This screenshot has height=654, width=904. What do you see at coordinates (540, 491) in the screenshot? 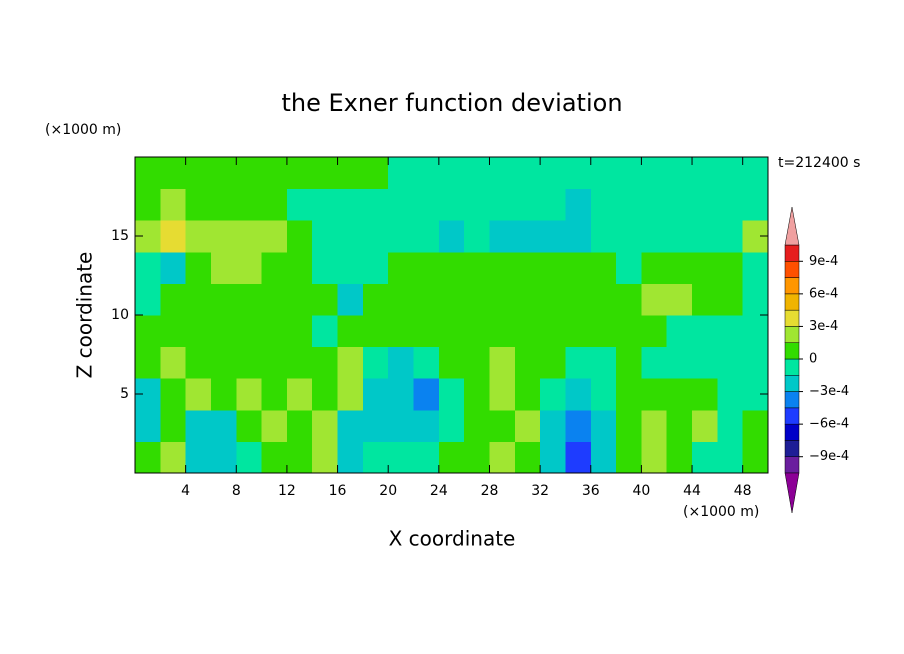
I see `x-tick-label: 32` at bounding box center [540, 491].